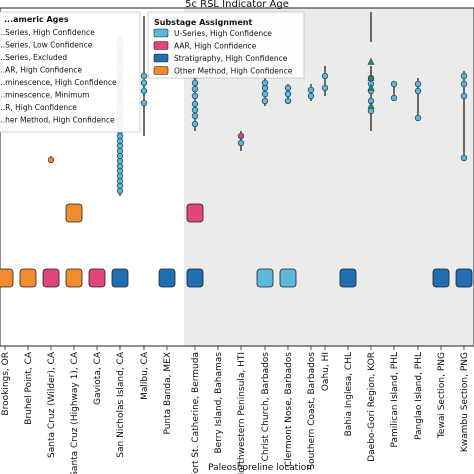 The width and height of the screenshot is (474, 474). What do you see at coordinates (41, 70) in the screenshot?
I see `legend-entry: ...AR, High Confidence` at bounding box center [41, 70].